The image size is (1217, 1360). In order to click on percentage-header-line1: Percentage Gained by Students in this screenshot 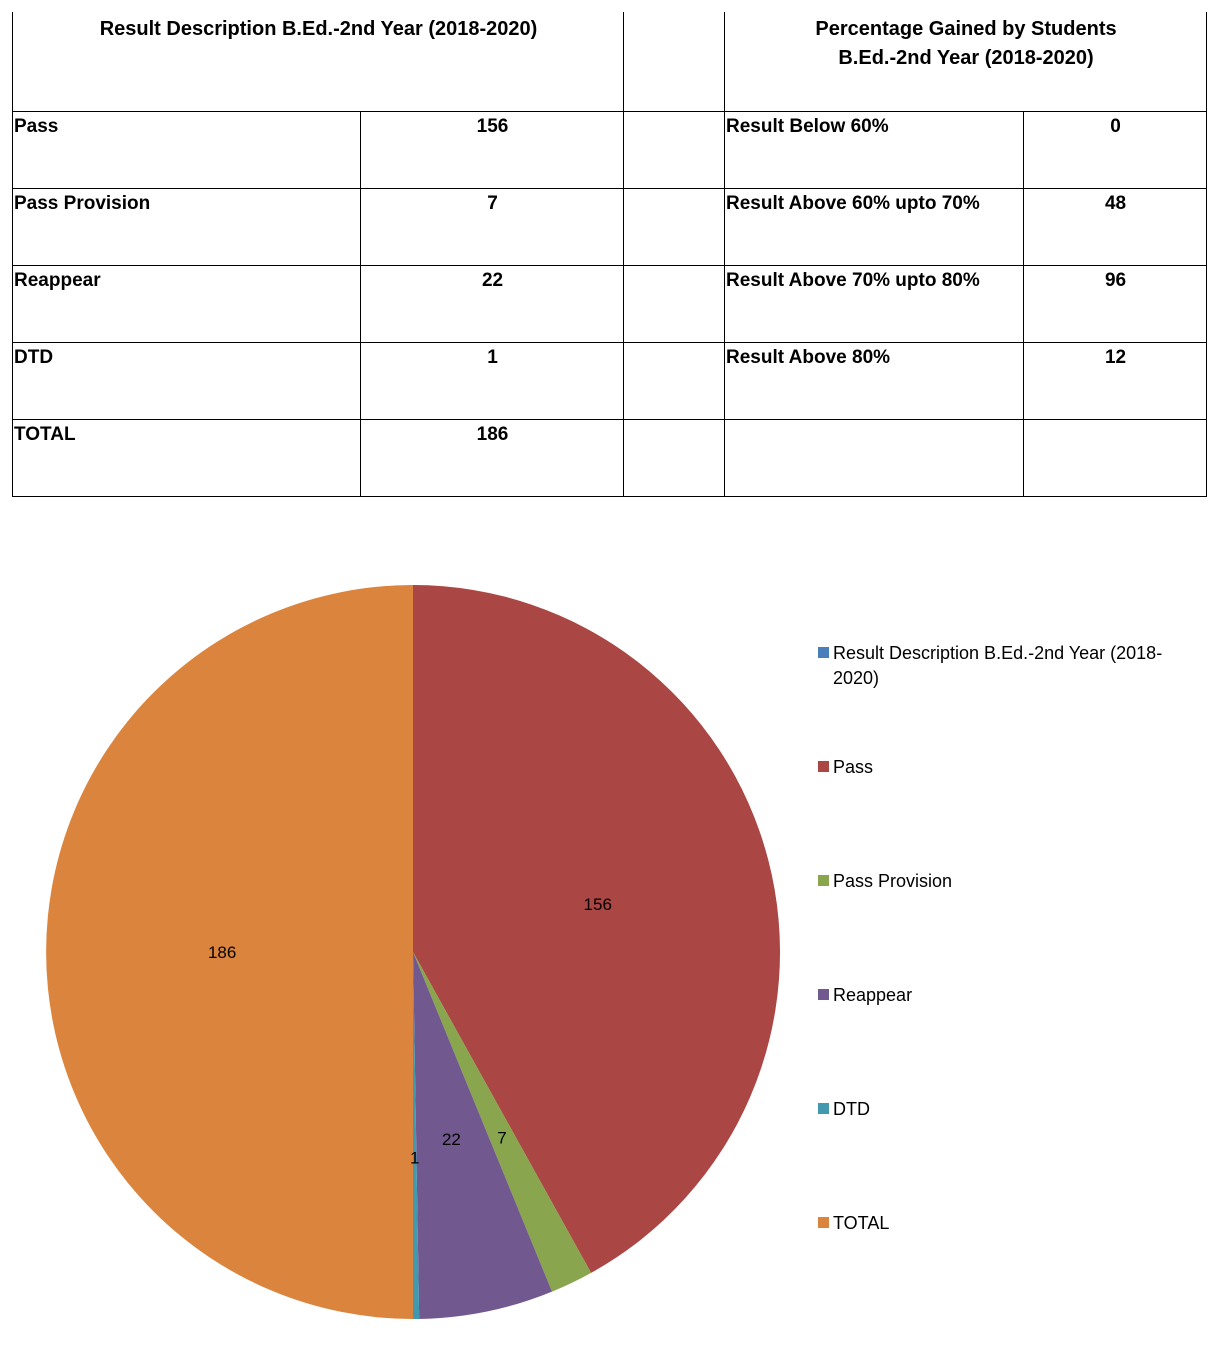, I will do `click(966, 29)`.